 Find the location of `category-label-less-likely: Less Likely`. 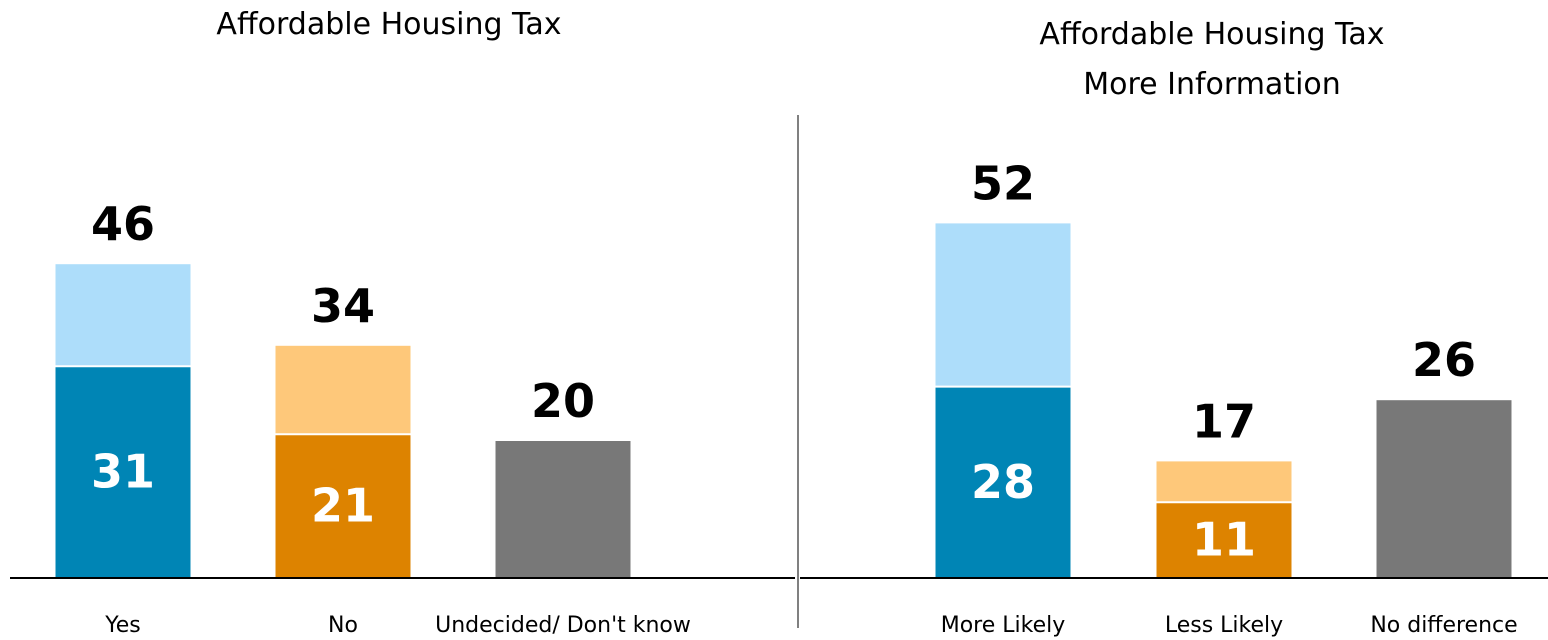

category-label-less-likely: Less Likely is located at coordinates (1224, 625).